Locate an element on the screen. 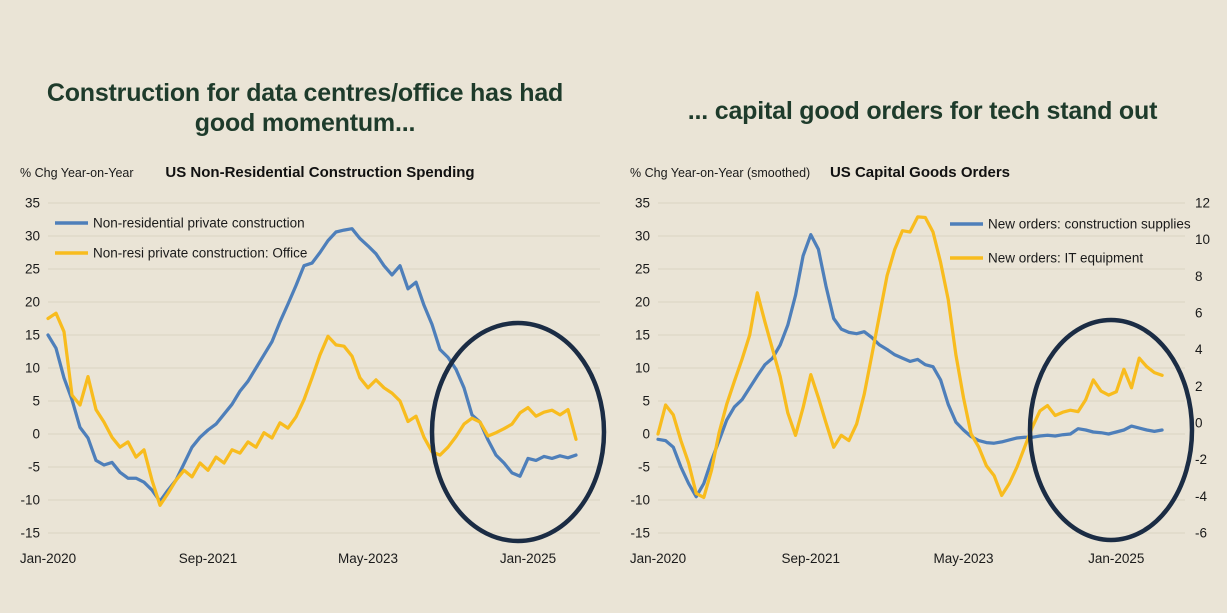 This screenshot has width=1227, height=613. y2-axis-tick-label: 10 is located at coordinates (1202, 239).